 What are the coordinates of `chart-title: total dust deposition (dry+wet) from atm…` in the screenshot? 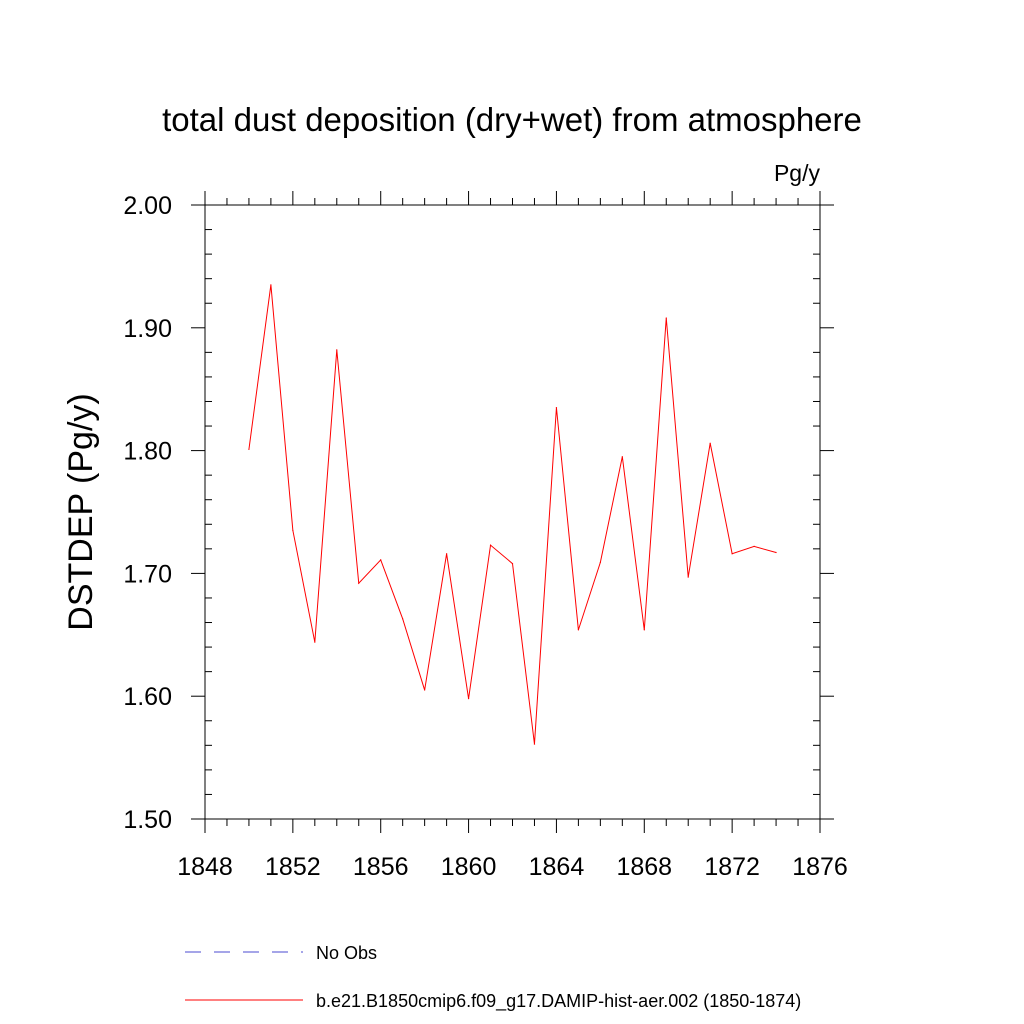 It's located at (512, 119).